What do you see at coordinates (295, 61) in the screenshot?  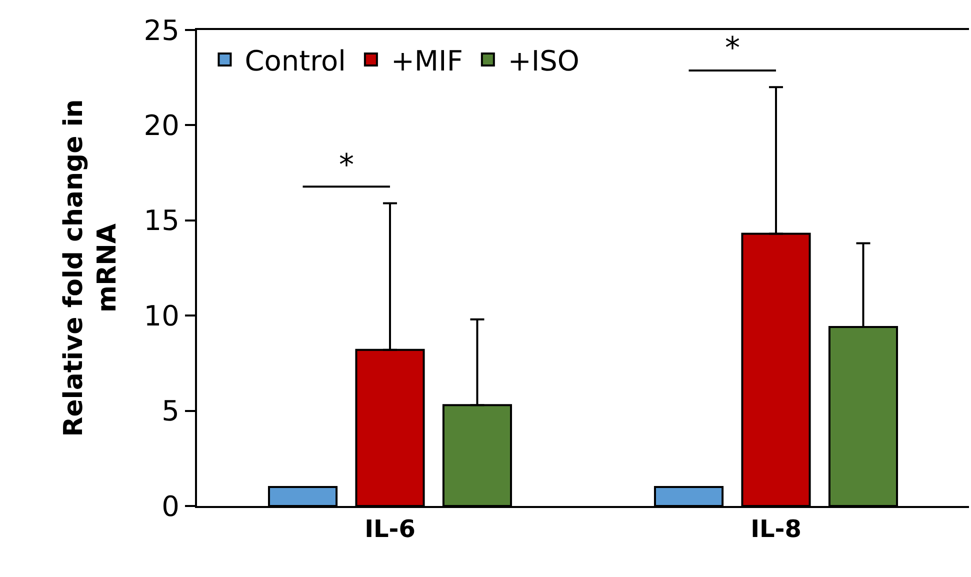 I see `legend-label: Control` at bounding box center [295, 61].